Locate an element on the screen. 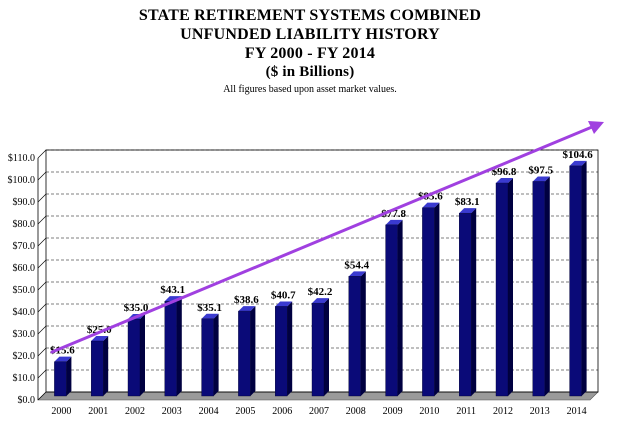 The height and width of the screenshot is (422, 620). x-tick-label: 2006 is located at coordinates (282, 411).